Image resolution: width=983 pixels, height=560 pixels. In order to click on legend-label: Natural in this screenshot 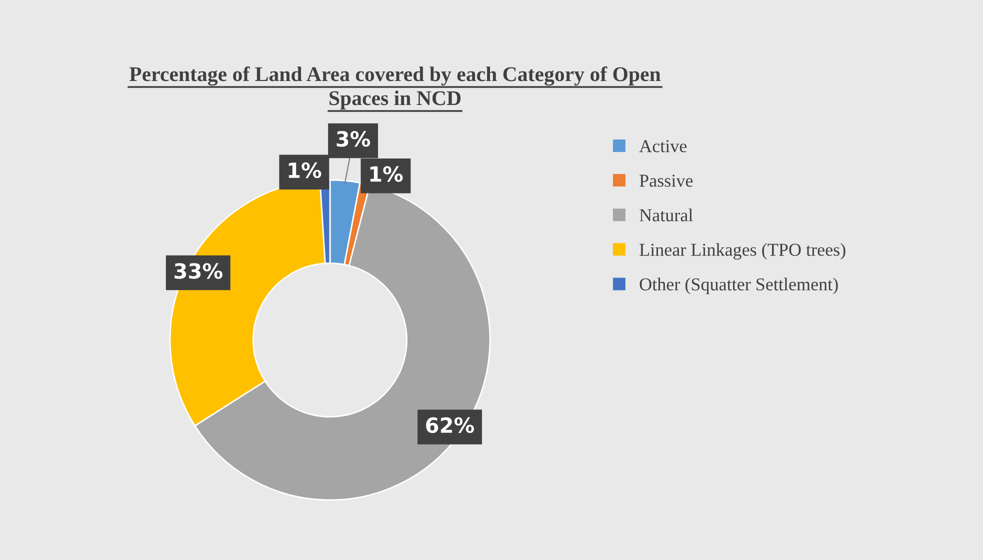, I will do `click(666, 215)`.